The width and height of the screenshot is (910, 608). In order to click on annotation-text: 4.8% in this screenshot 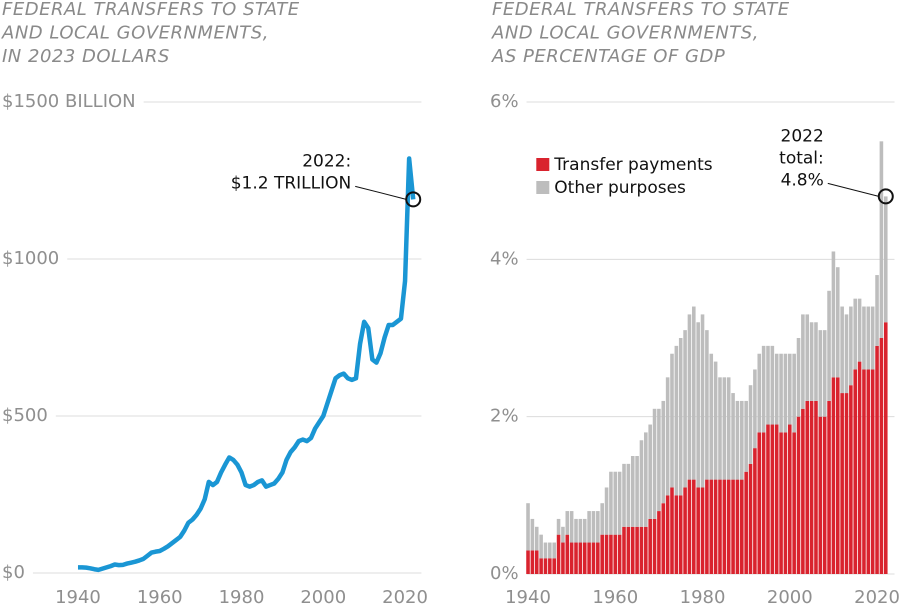, I will do `click(802, 180)`.